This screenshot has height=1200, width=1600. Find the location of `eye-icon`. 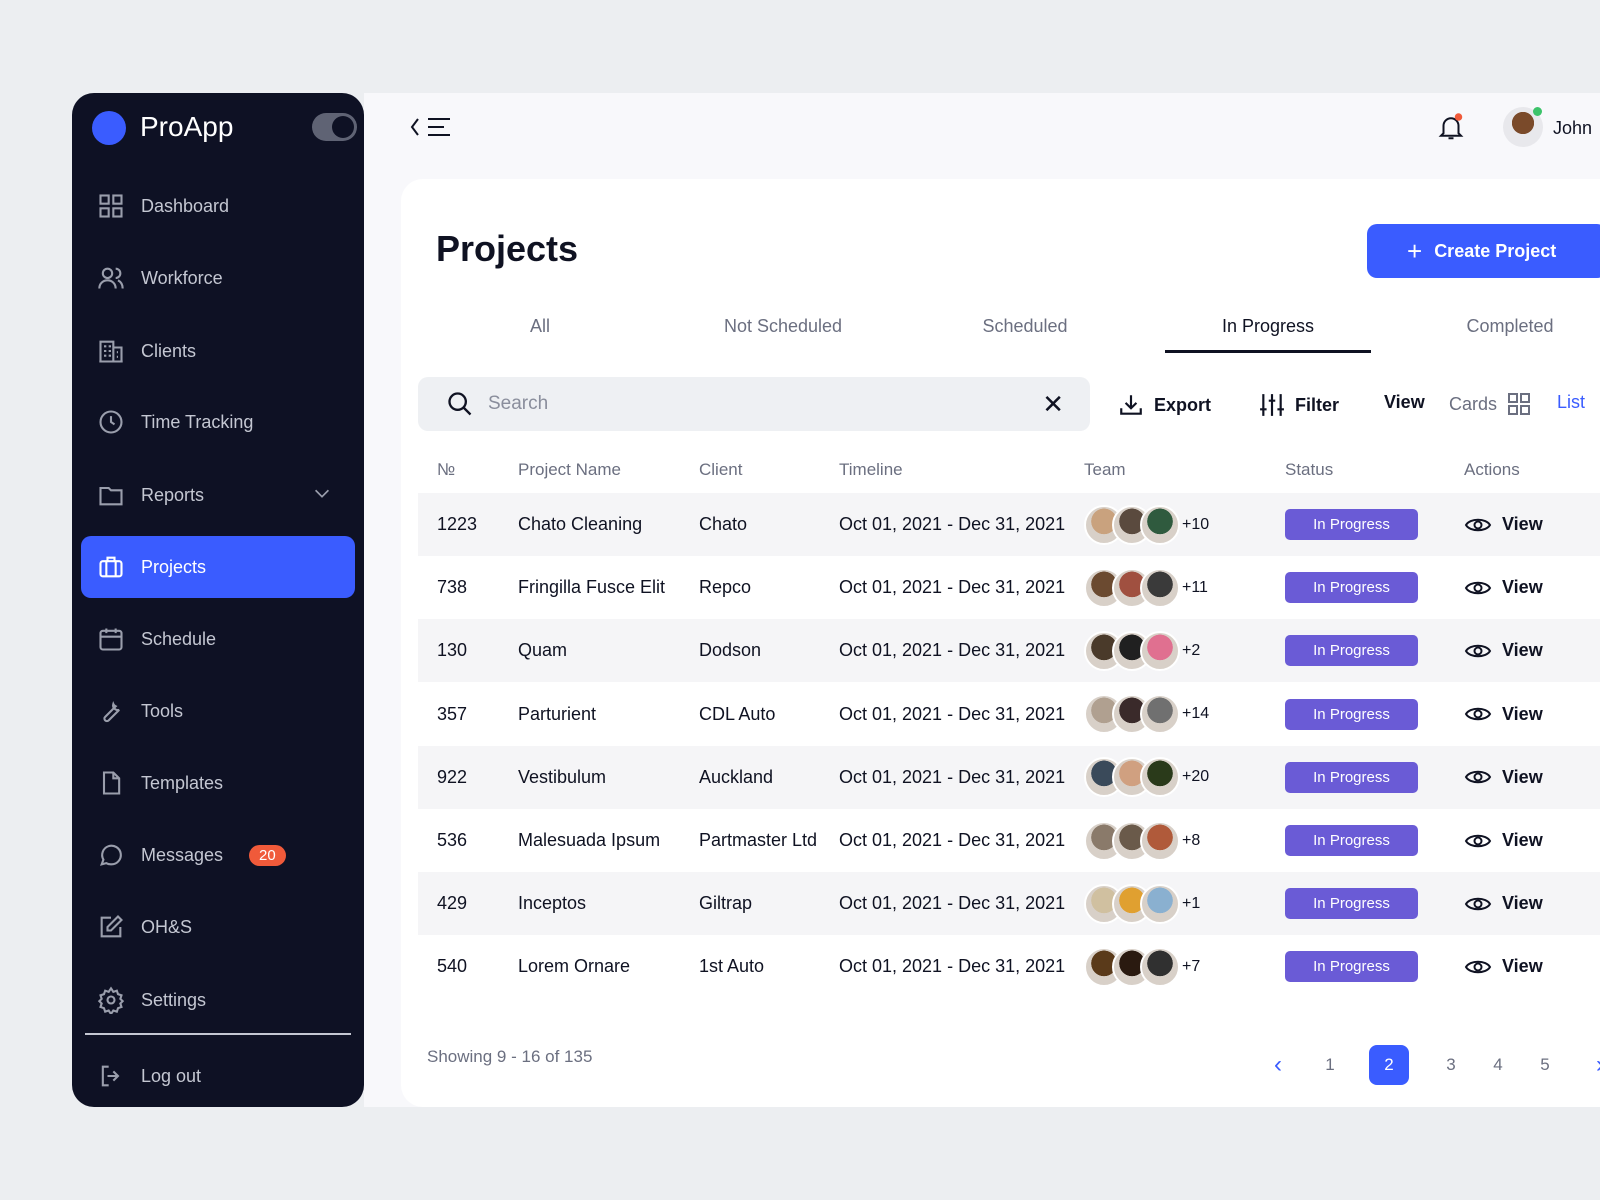

eye-icon is located at coordinates (1478, 777).